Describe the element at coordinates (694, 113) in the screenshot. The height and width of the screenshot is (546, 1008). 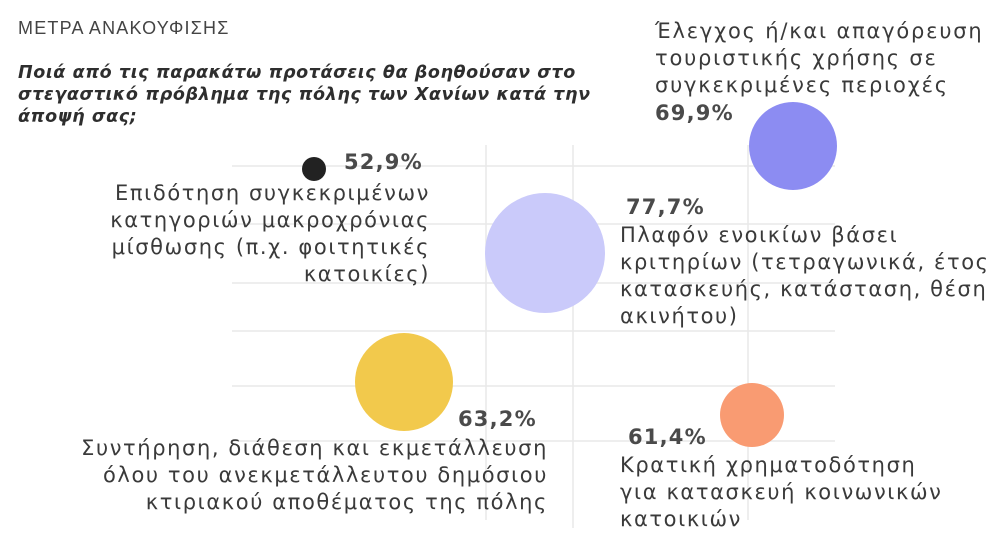
I see `value-tourism-restriction: 69,9%` at that location.